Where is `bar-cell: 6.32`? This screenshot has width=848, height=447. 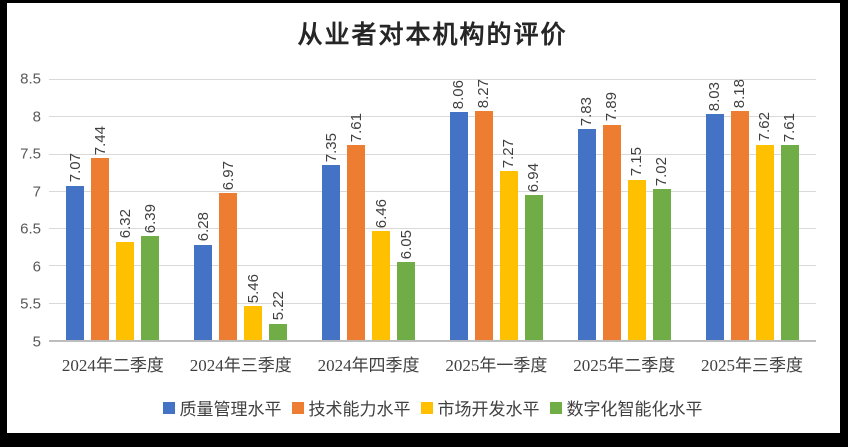
bar-cell: 6.32 is located at coordinates (125, 209).